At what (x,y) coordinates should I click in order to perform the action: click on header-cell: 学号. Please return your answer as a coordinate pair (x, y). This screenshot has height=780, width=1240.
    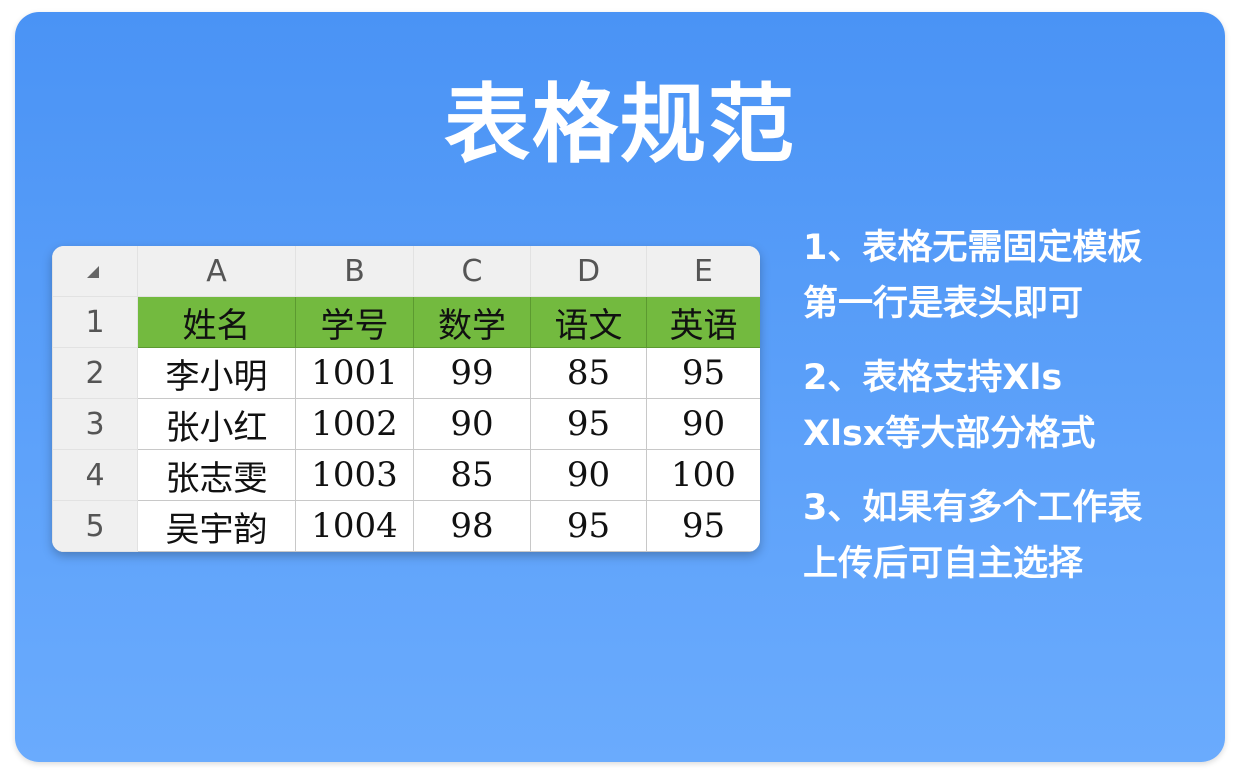
    Looking at the image, I should click on (354, 322).